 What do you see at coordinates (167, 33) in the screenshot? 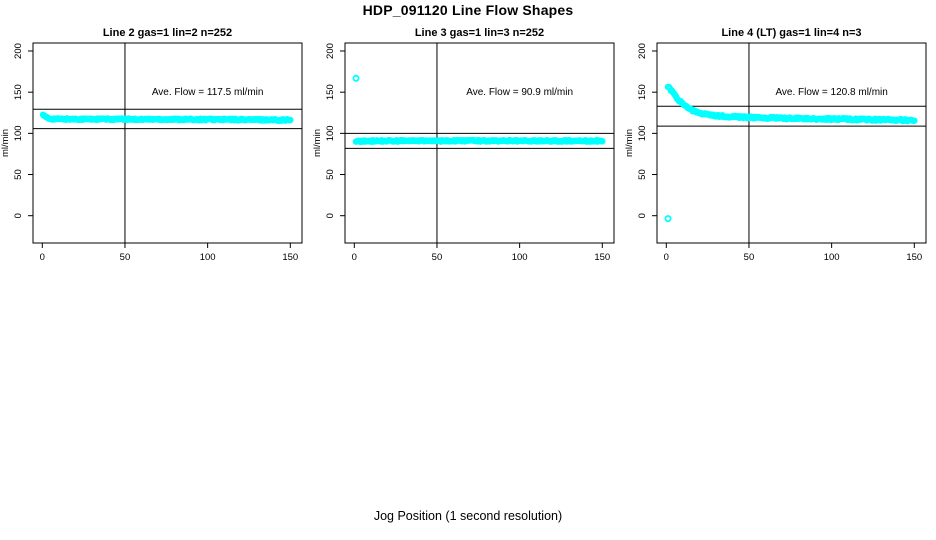
I see `subplot-title: Line 2 gas=1 lin=2 n=252` at bounding box center [167, 33].